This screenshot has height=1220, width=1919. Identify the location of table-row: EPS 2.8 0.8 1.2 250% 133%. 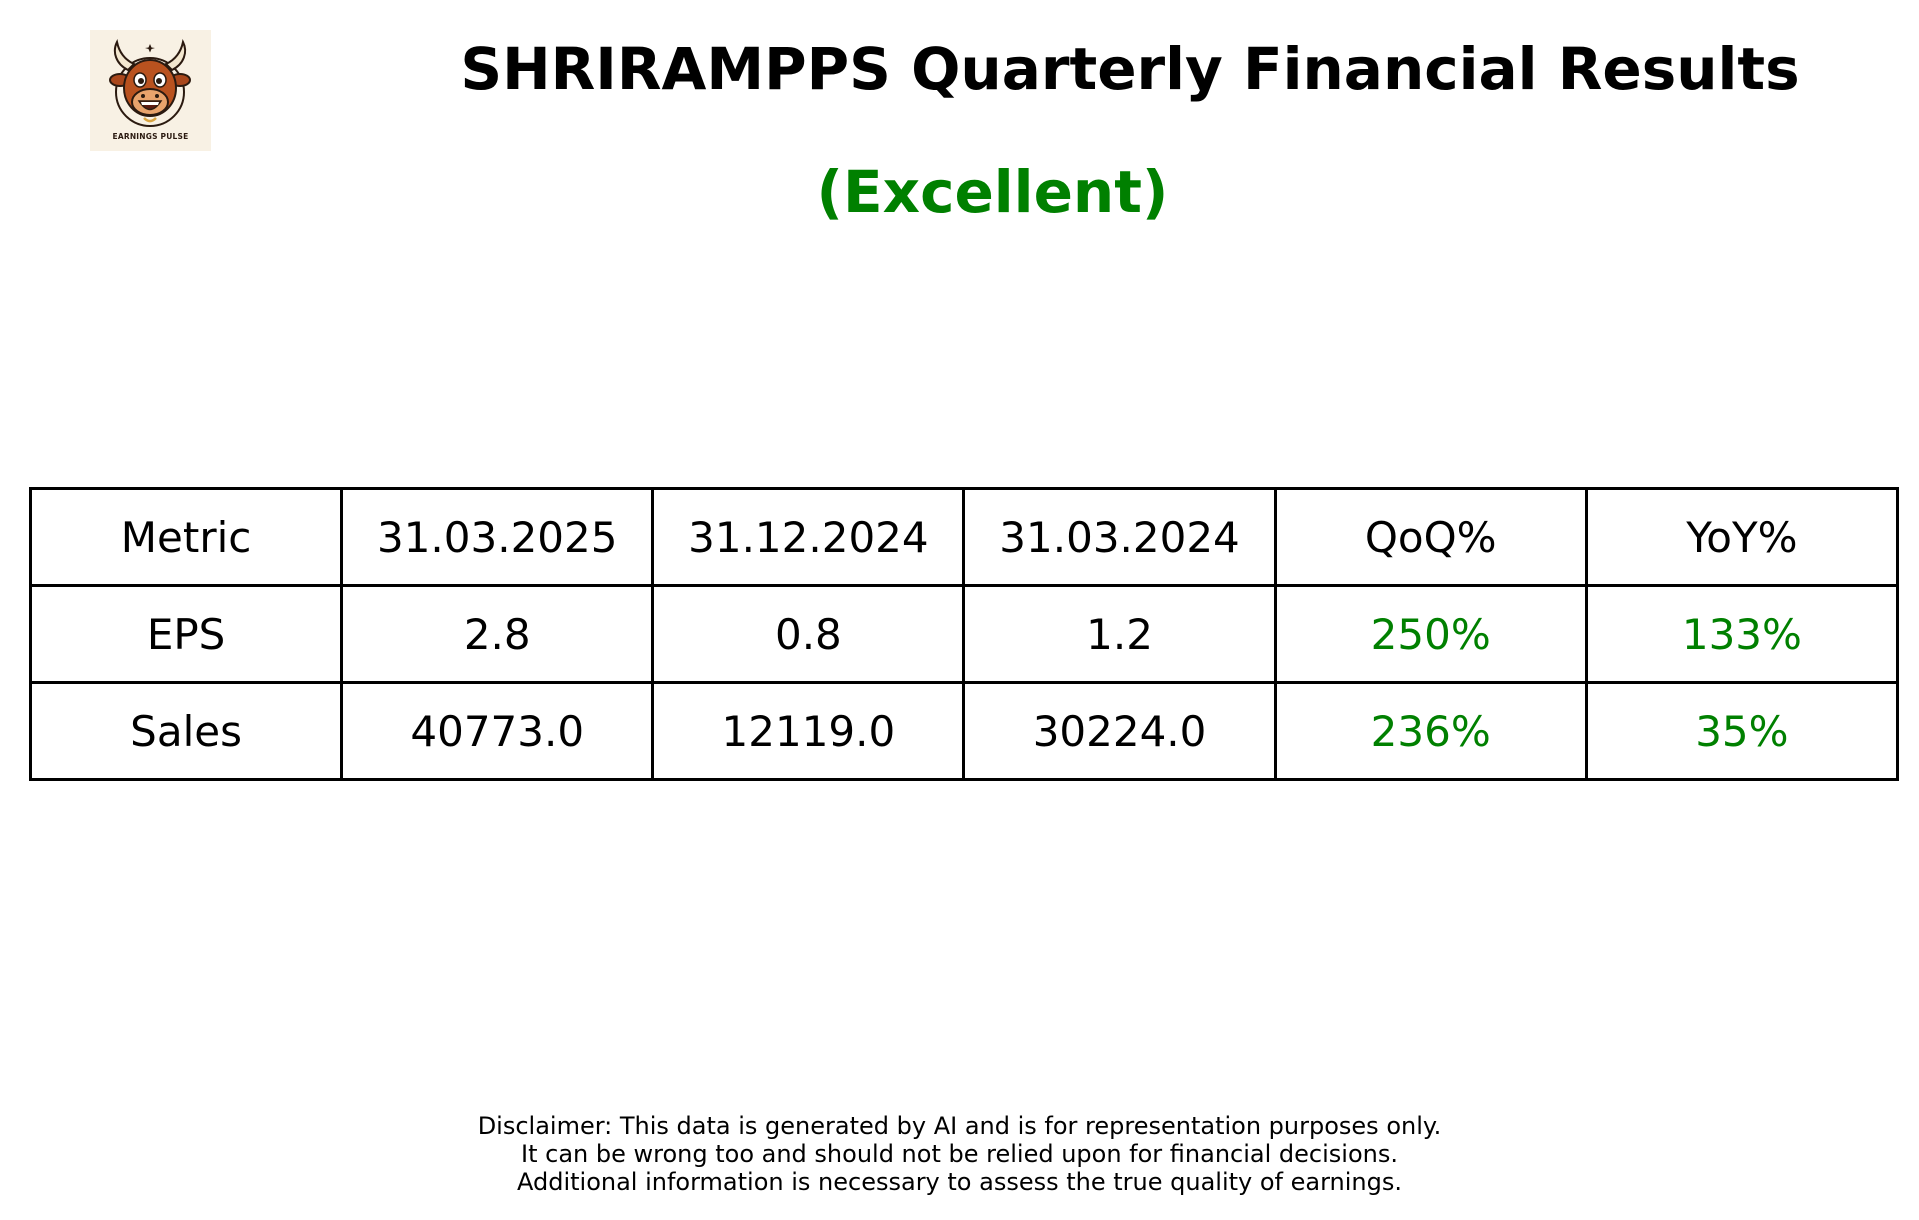
(964, 634).